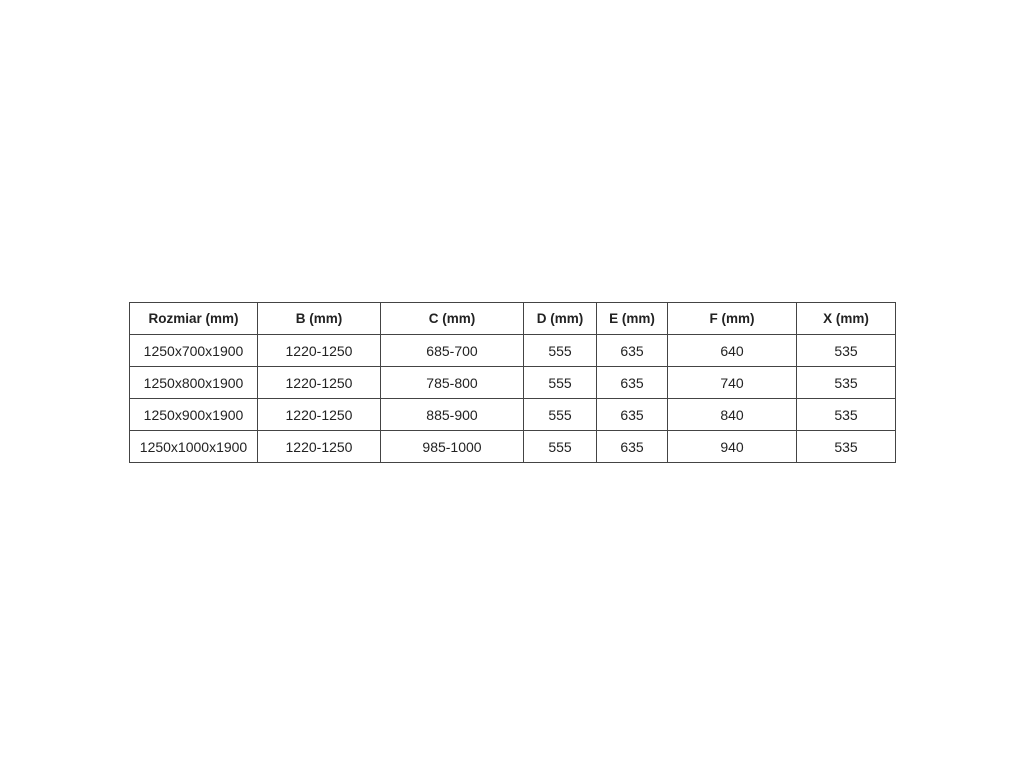 Image resolution: width=1024 pixels, height=768 pixels. What do you see at coordinates (632, 318) in the screenshot?
I see `column-header: E (mm)` at bounding box center [632, 318].